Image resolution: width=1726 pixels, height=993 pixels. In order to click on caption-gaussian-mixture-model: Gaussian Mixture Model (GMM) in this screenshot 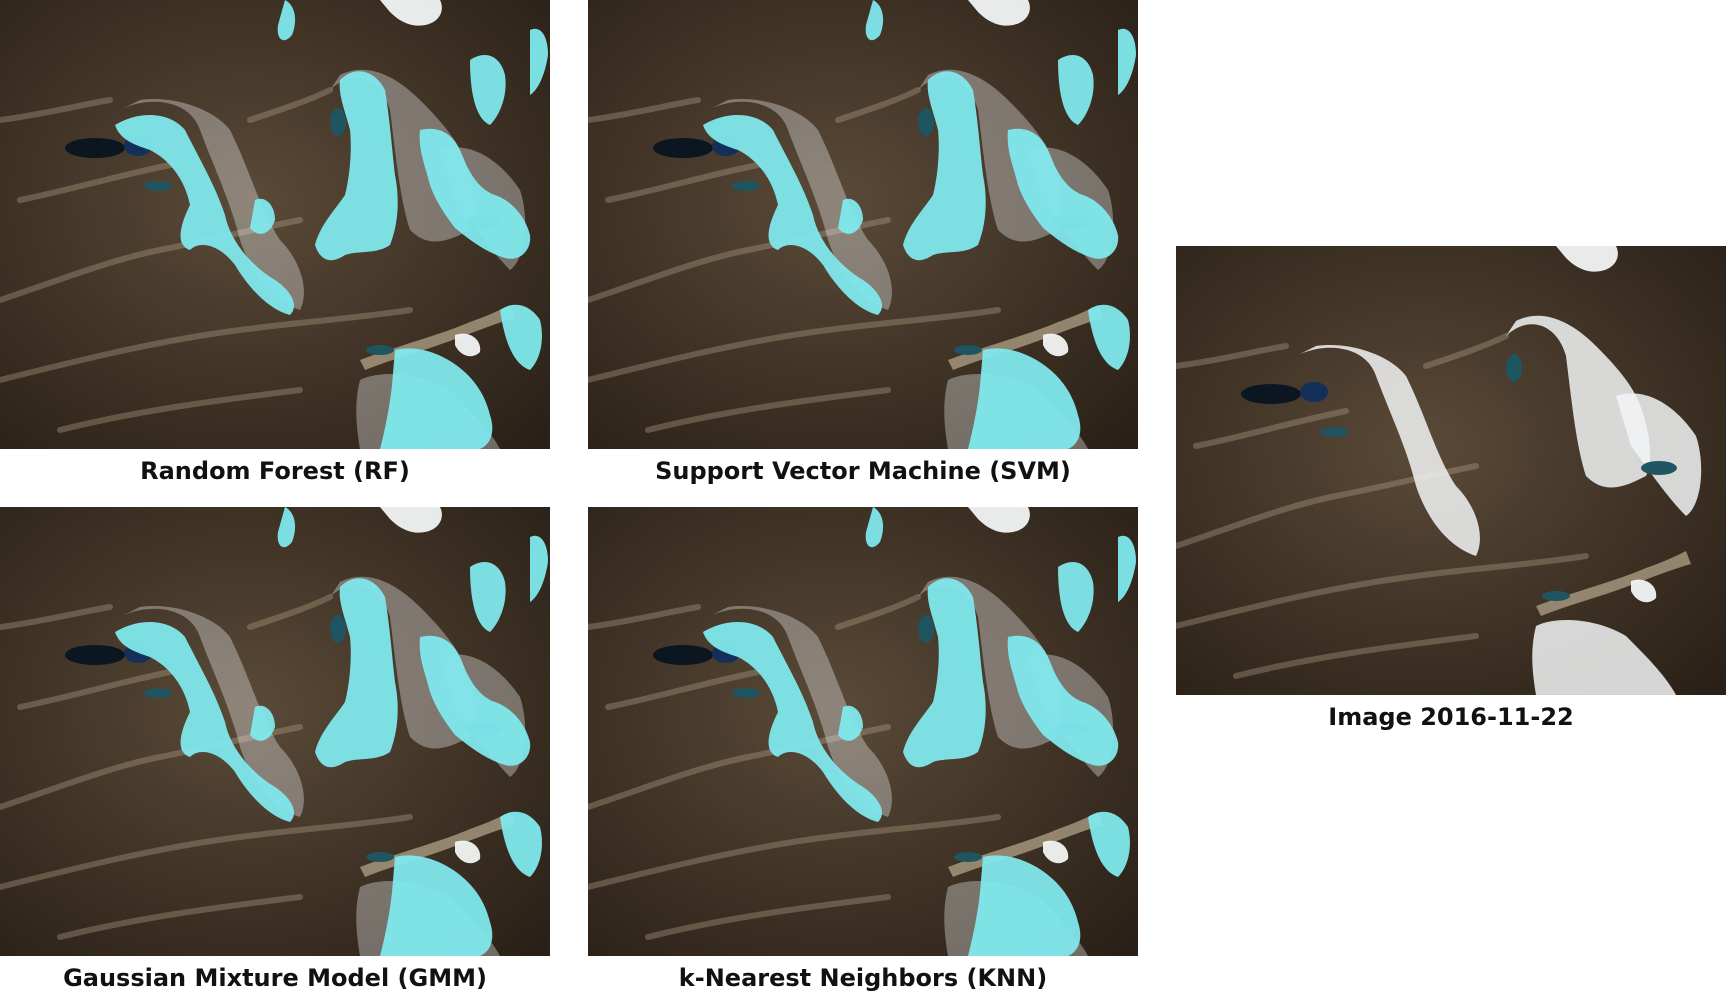, I will do `click(275, 978)`.